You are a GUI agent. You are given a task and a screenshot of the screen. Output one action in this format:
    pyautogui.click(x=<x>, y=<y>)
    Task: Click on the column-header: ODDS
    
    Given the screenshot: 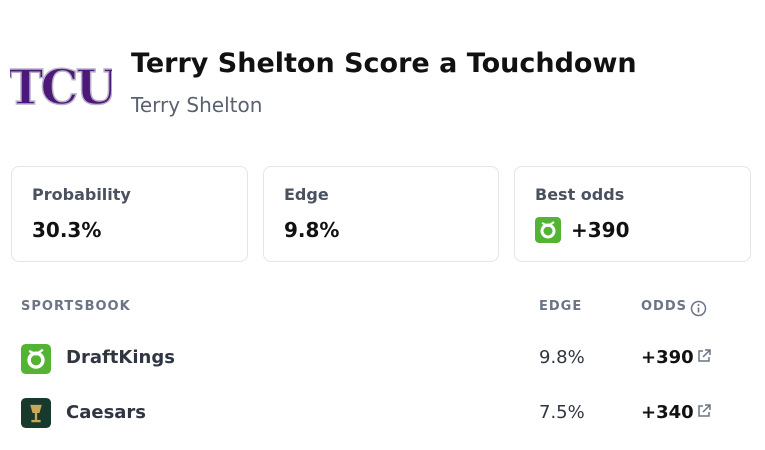 What is the action you would take?
    pyautogui.click(x=664, y=306)
    